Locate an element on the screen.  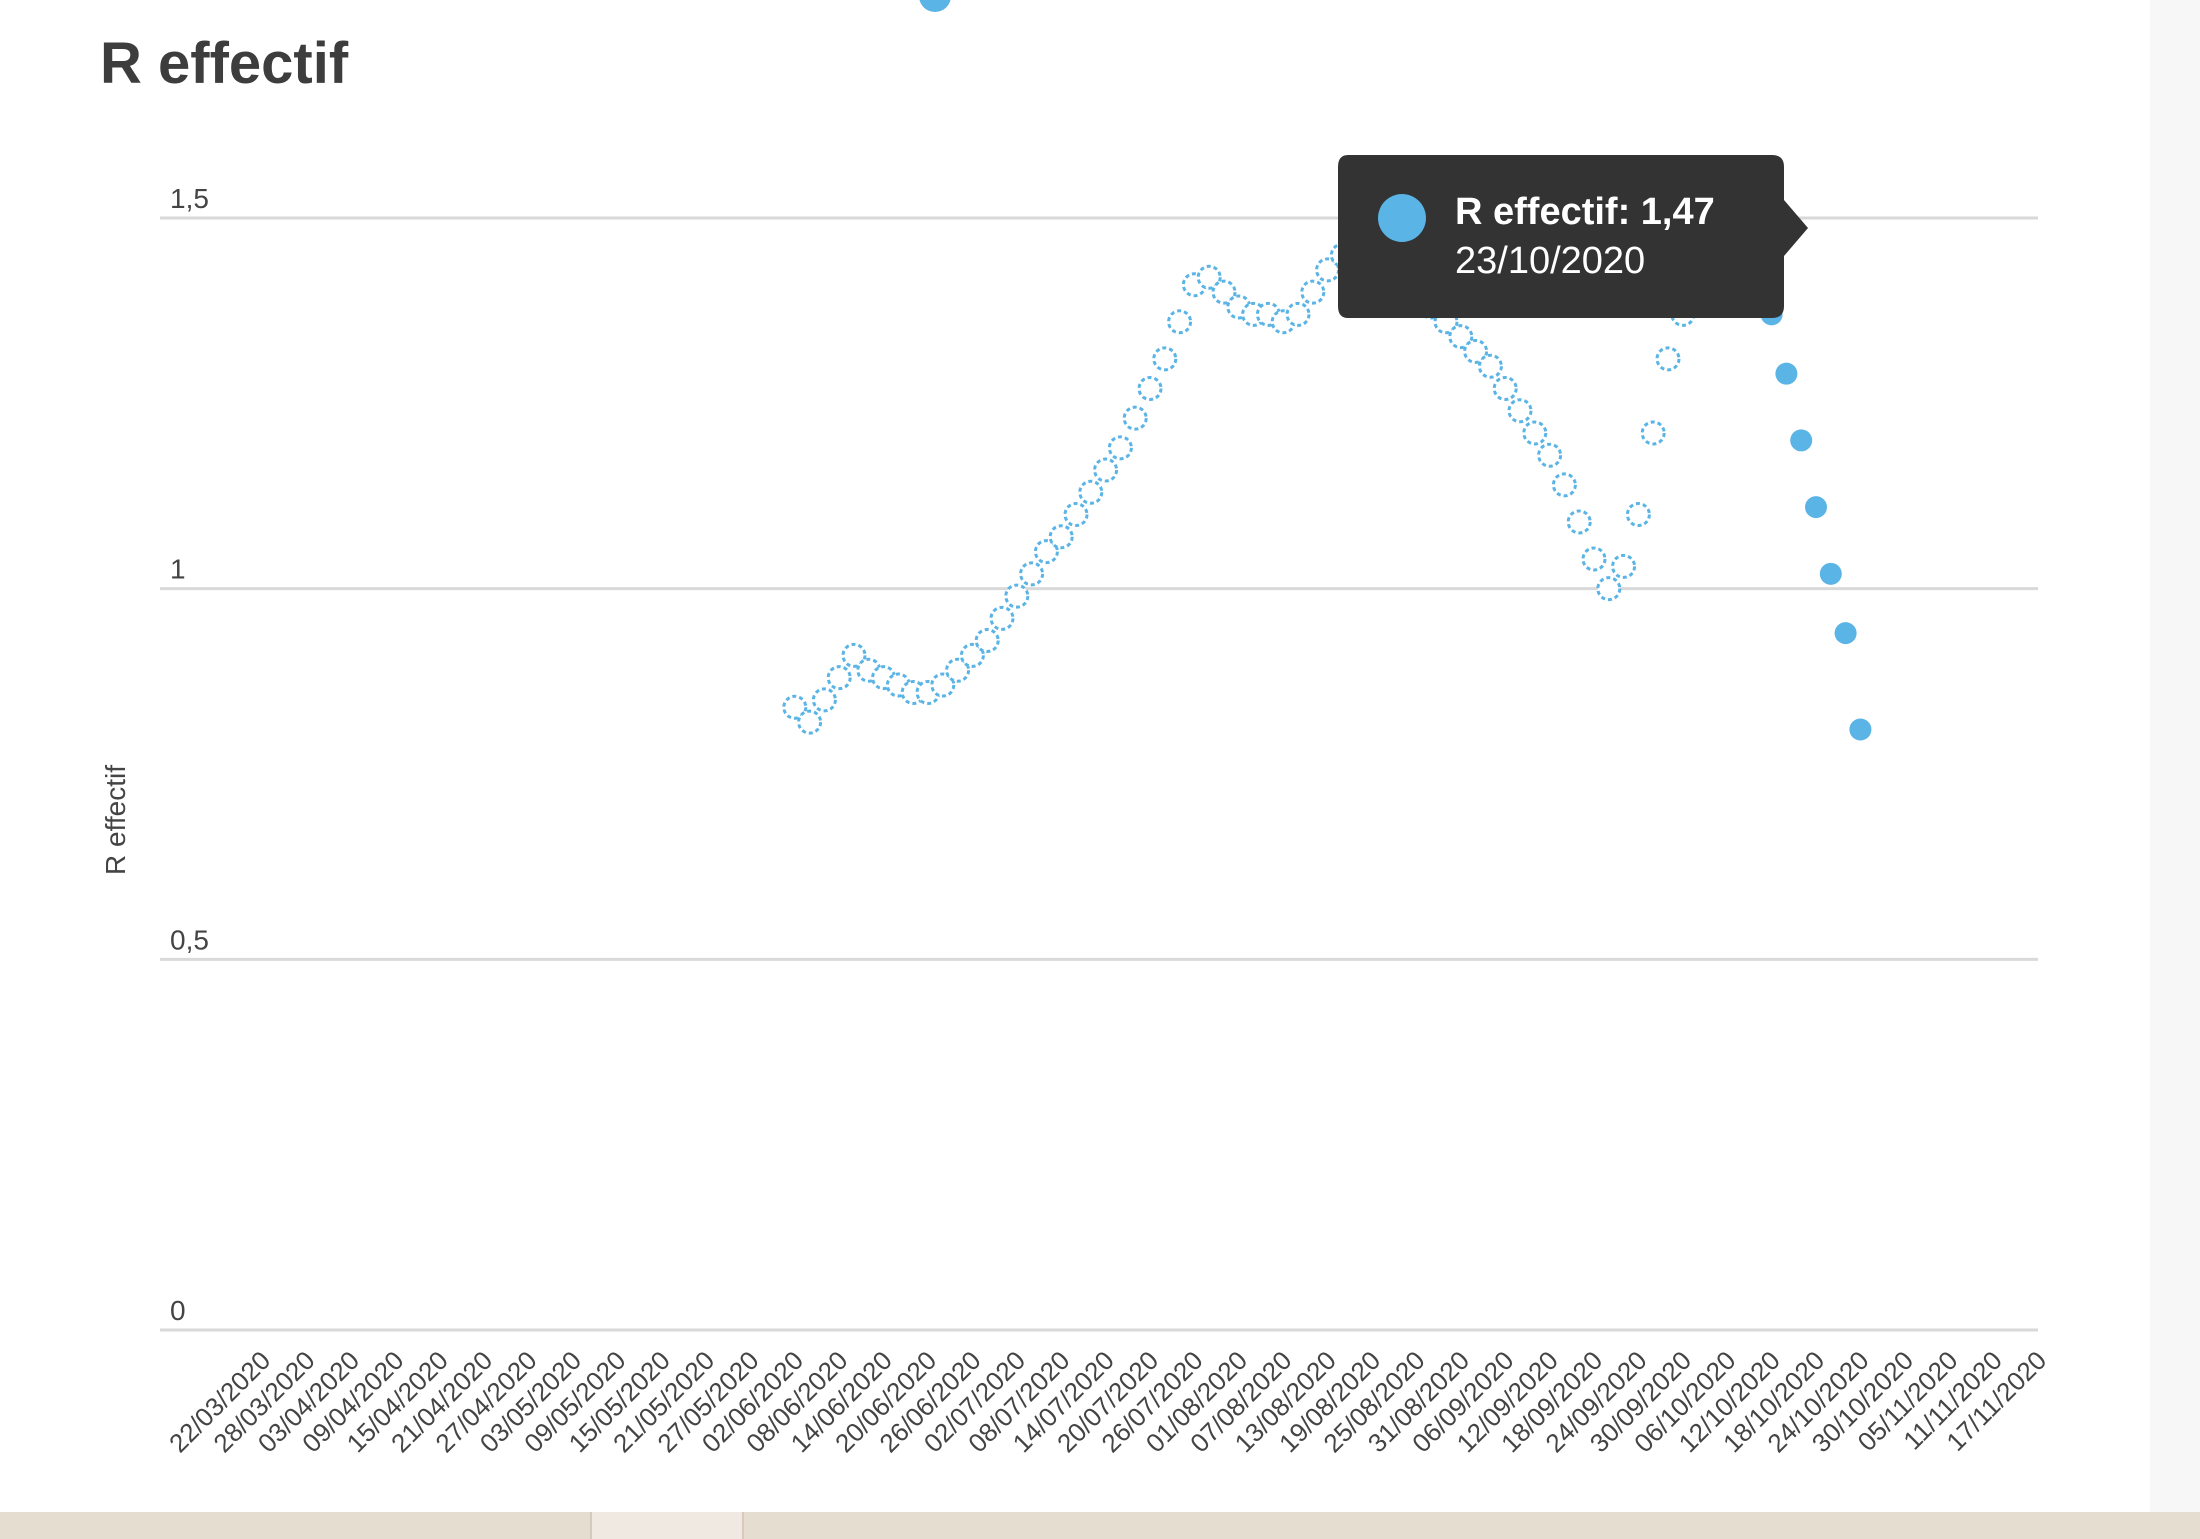
horizontal-scrollbar is located at coordinates (1100, 1525).